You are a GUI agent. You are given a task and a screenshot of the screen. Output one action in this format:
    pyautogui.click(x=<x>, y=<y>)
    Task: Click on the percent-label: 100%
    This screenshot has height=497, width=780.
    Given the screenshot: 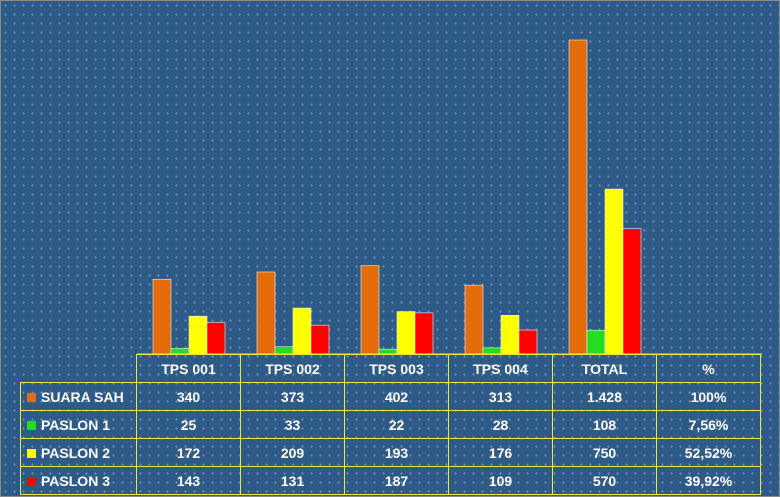 What is the action you would take?
    pyautogui.click(x=708, y=396)
    